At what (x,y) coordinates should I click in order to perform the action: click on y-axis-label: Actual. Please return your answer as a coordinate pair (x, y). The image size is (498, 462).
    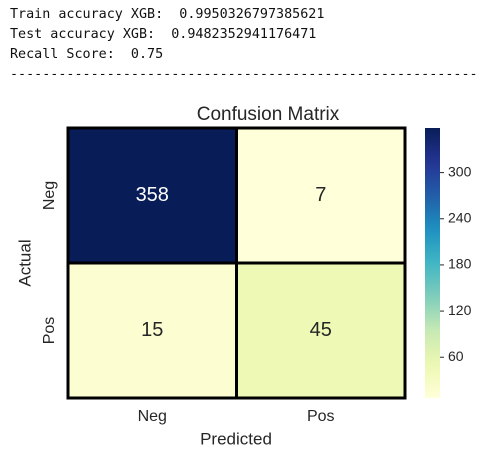
    Looking at the image, I should click on (24, 262).